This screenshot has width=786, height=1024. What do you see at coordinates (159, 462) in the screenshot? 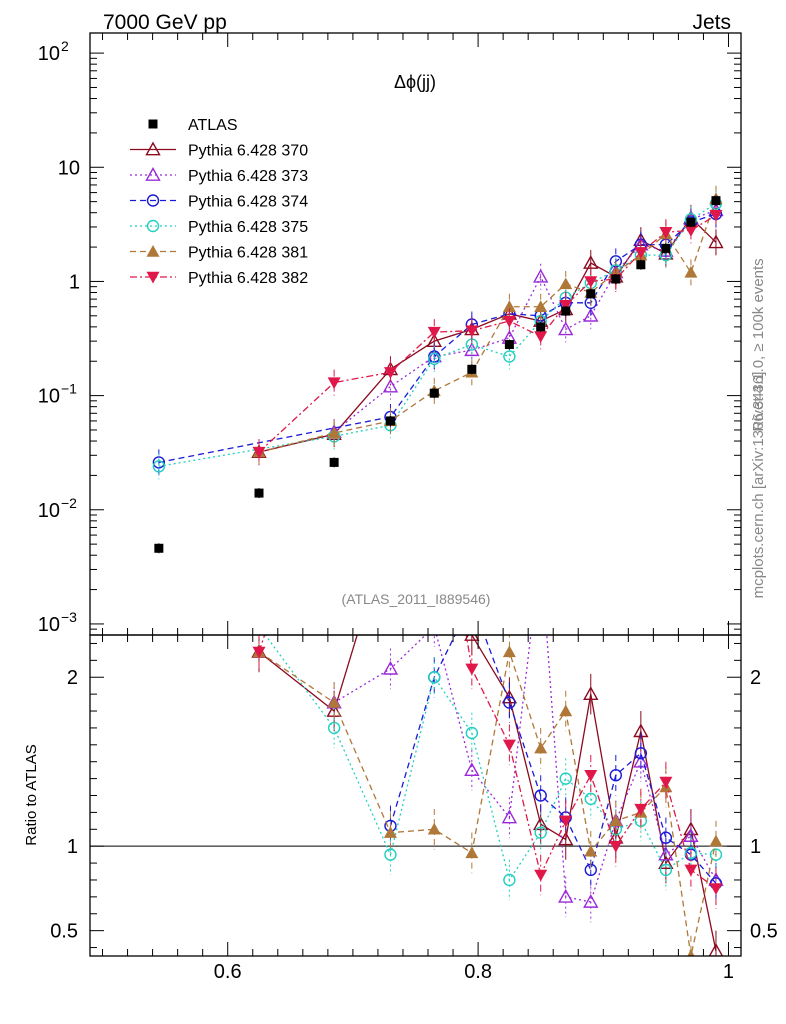
I see `series-2-point` at bounding box center [159, 462].